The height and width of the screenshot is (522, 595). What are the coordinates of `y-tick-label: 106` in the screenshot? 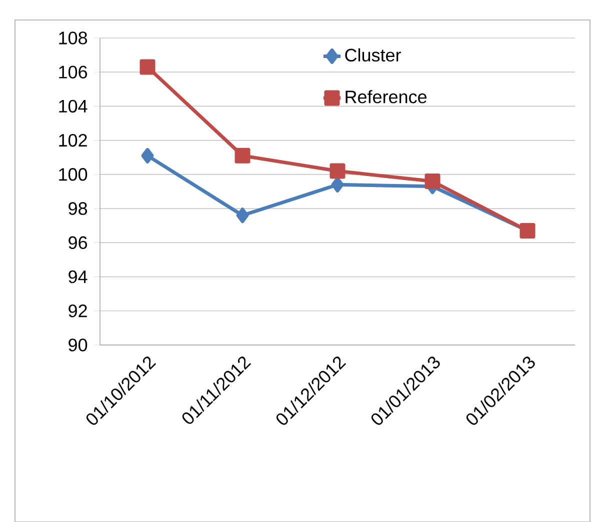 It's located at (73, 72).